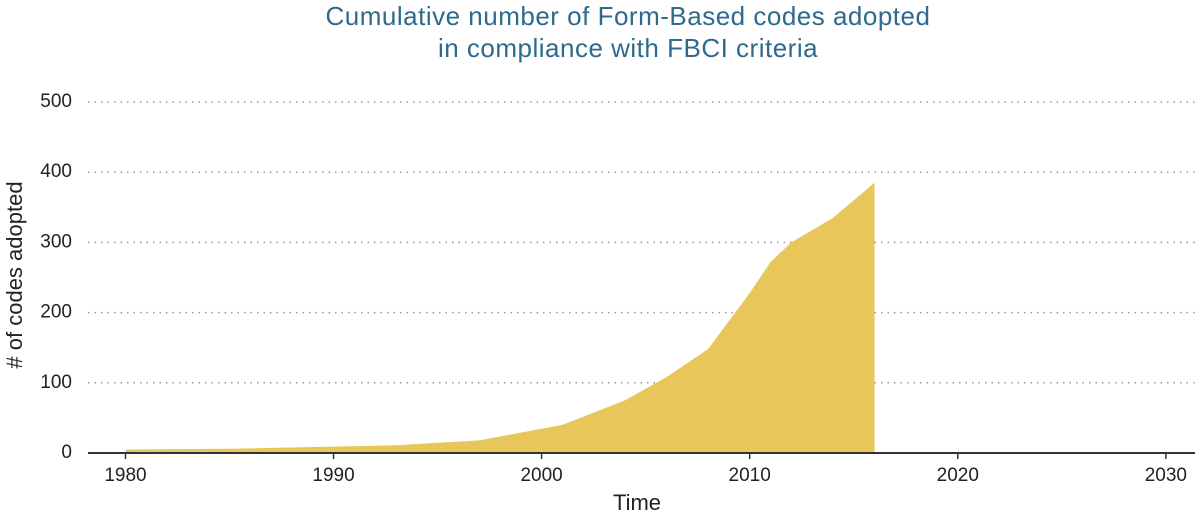 This screenshot has width=1200, height=519. Describe the element at coordinates (56, 171) in the screenshot. I see `y-tick-label: 400` at that location.